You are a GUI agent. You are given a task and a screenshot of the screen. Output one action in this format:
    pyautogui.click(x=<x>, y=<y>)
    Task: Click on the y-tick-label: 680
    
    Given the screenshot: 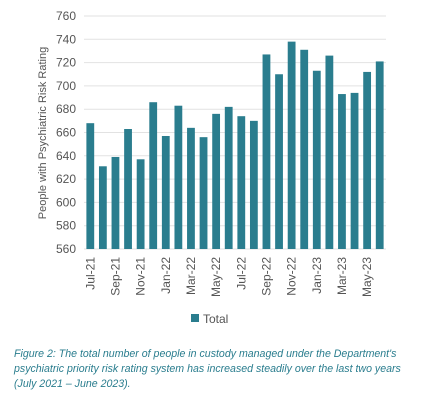 What is the action you would take?
    pyautogui.click(x=66, y=109)
    